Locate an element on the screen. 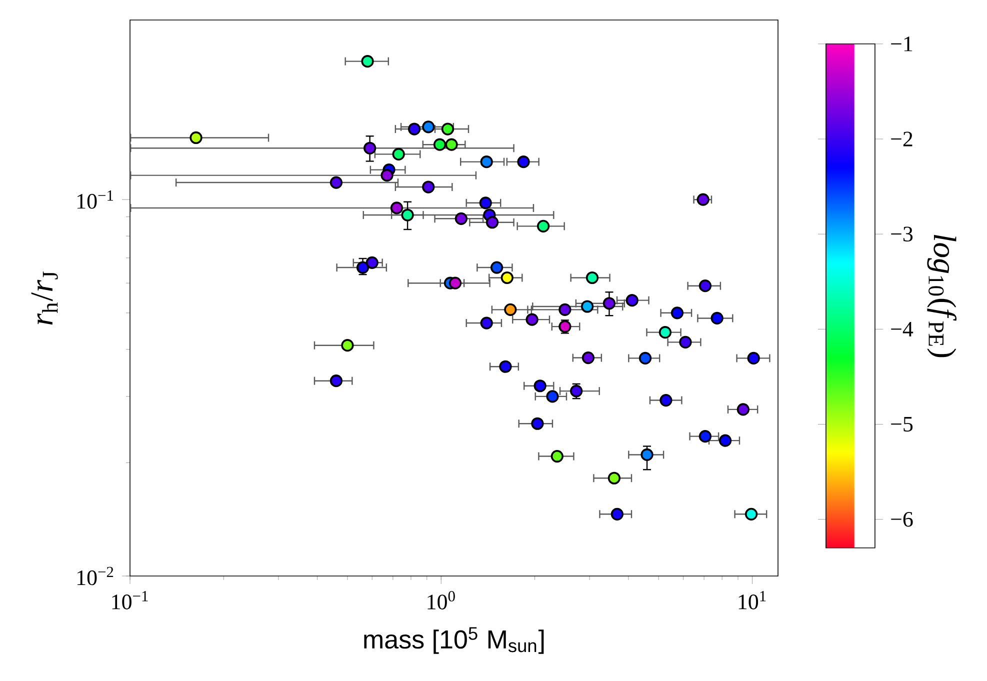 The width and height of the screenshot is (987, 681). y-axis-title: r$_{h}$/r$_{J}$ is located at coordinates (44, 298).